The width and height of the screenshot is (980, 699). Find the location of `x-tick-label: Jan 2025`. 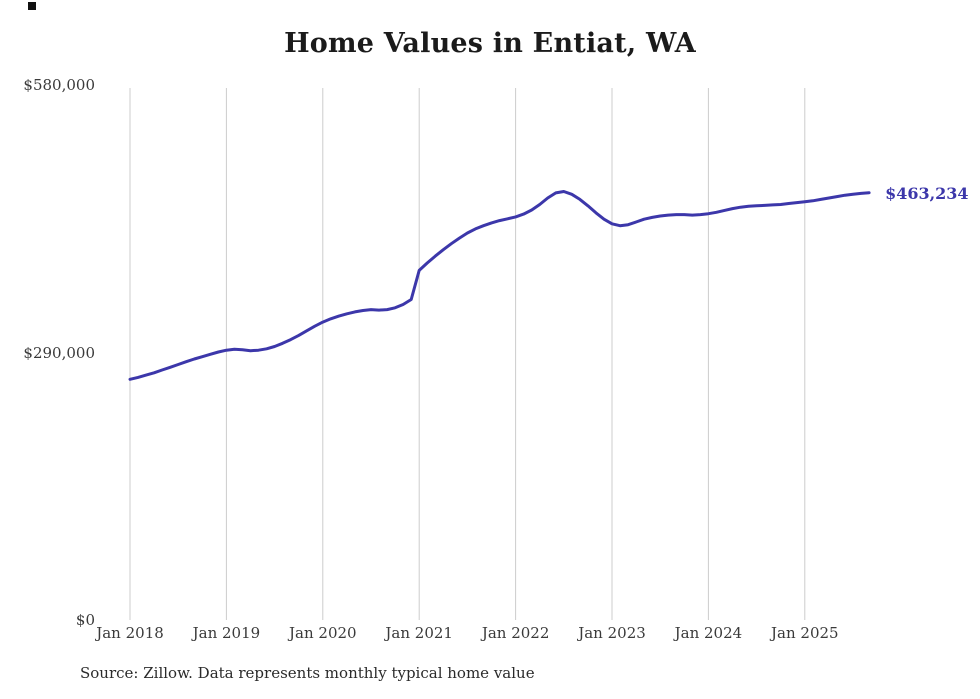

x-tick-label: Jan 2025 is located at coordinates (805, 633).